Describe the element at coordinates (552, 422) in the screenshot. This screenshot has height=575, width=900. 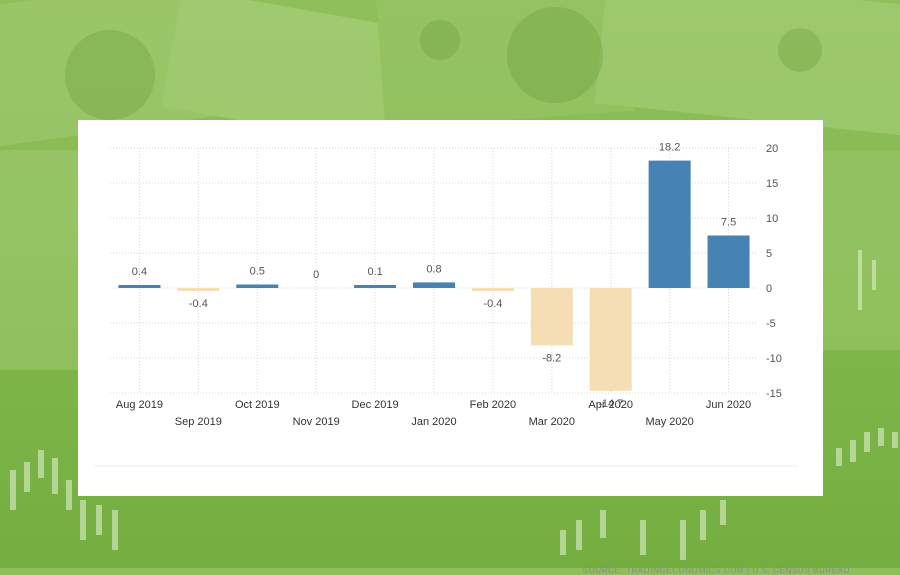
I see `x-tick-label: Mar 2020` at that location.